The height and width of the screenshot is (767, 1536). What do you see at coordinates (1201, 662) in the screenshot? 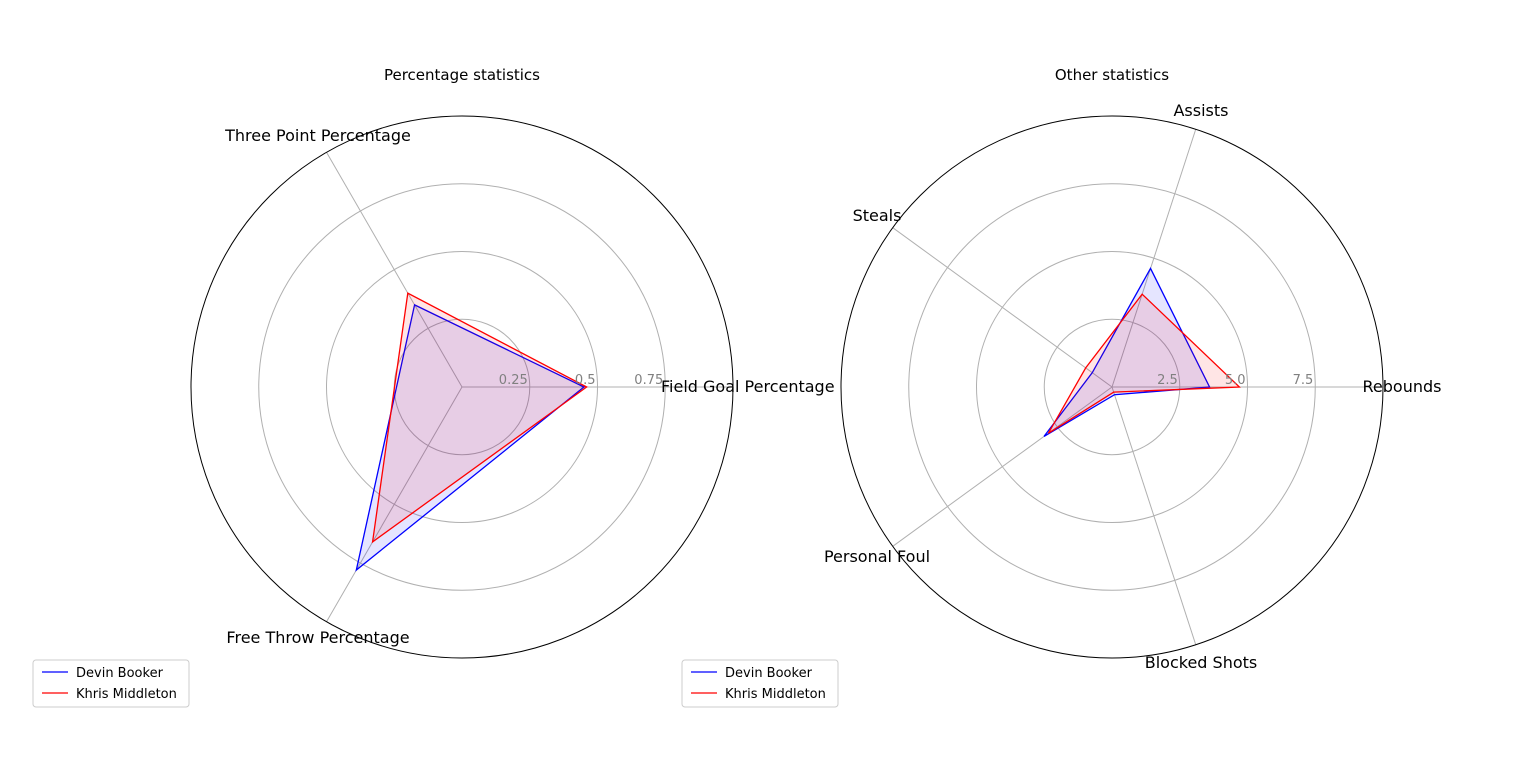
I see `category-label-blocked-shots: Blocked Shots` at bounding box center [1201, 662].